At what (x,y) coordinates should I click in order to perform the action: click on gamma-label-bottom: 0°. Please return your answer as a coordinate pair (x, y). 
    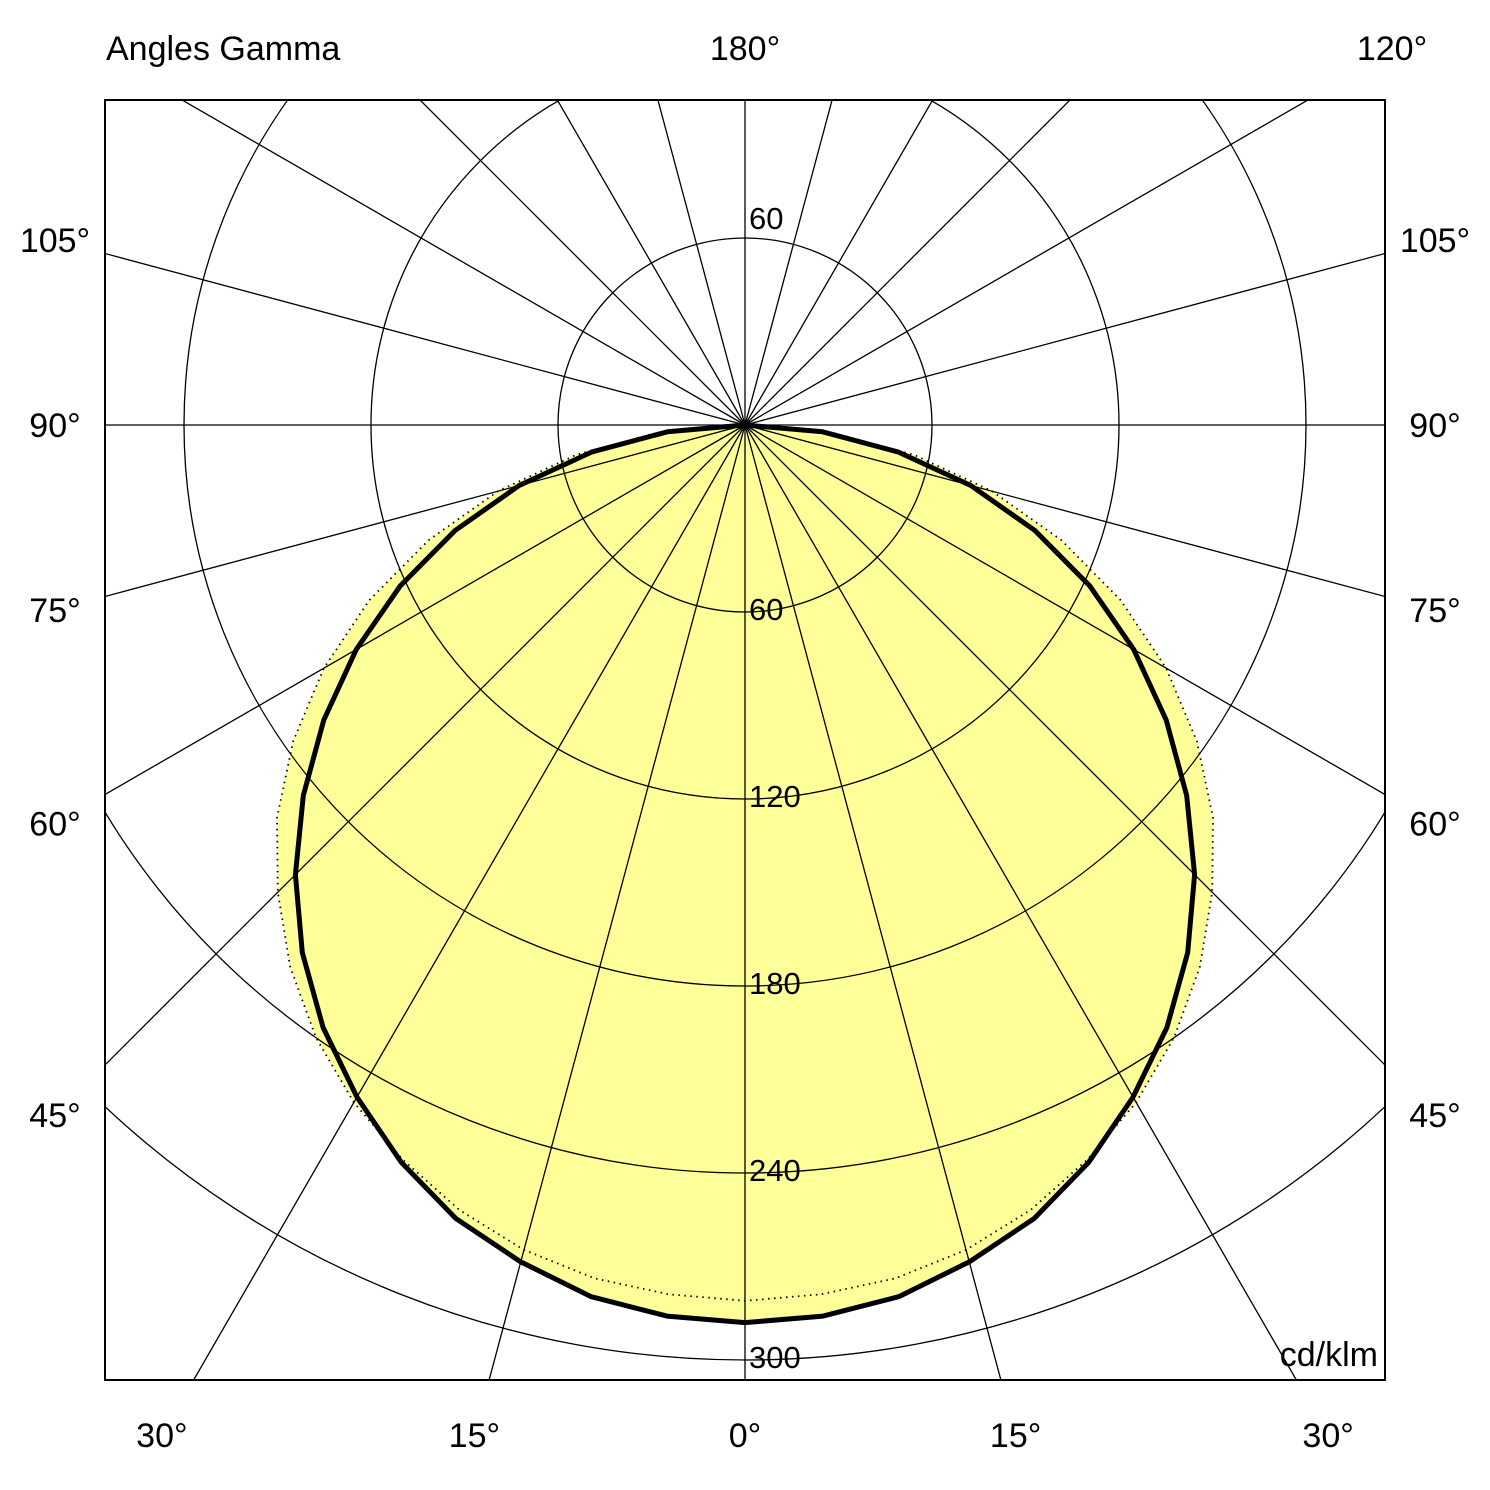
    Looking at the image, I should click on (745, 1436).